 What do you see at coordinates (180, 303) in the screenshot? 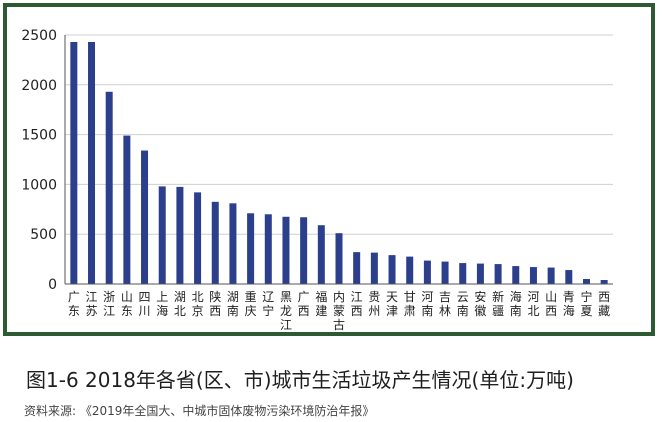
I see `x-tick-label: 湖北` at bounding box center [180, 303].